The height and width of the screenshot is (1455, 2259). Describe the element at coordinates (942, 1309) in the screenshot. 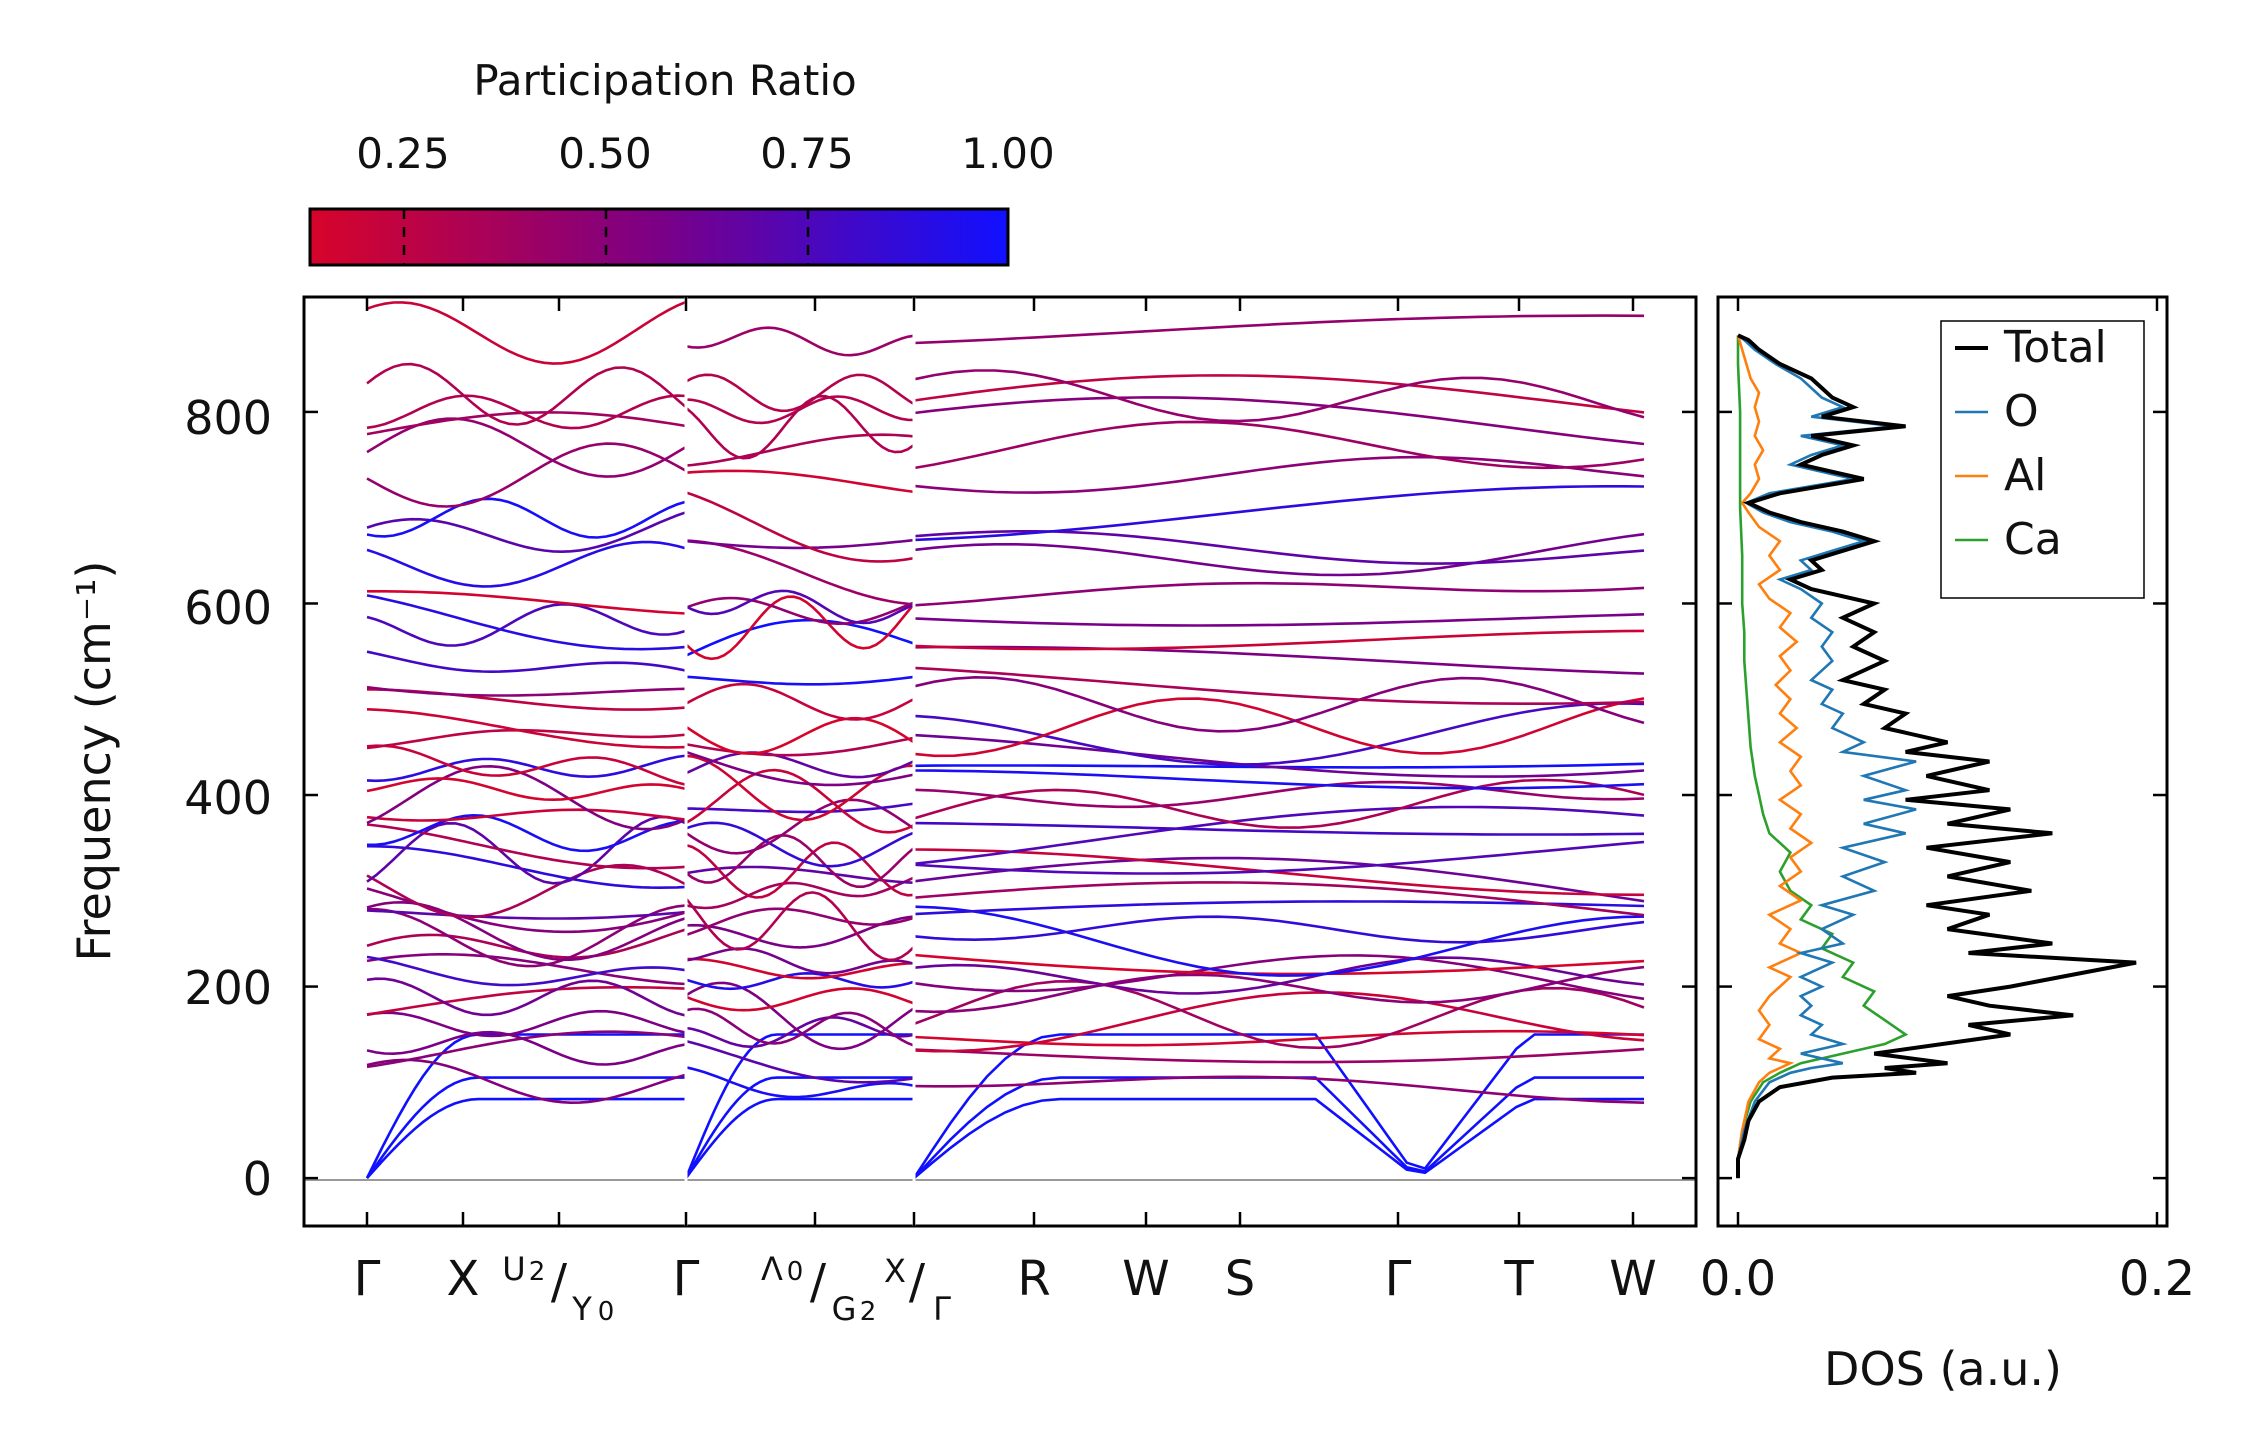

I see `kpoint-label-gamma-small: Γ` at that location.